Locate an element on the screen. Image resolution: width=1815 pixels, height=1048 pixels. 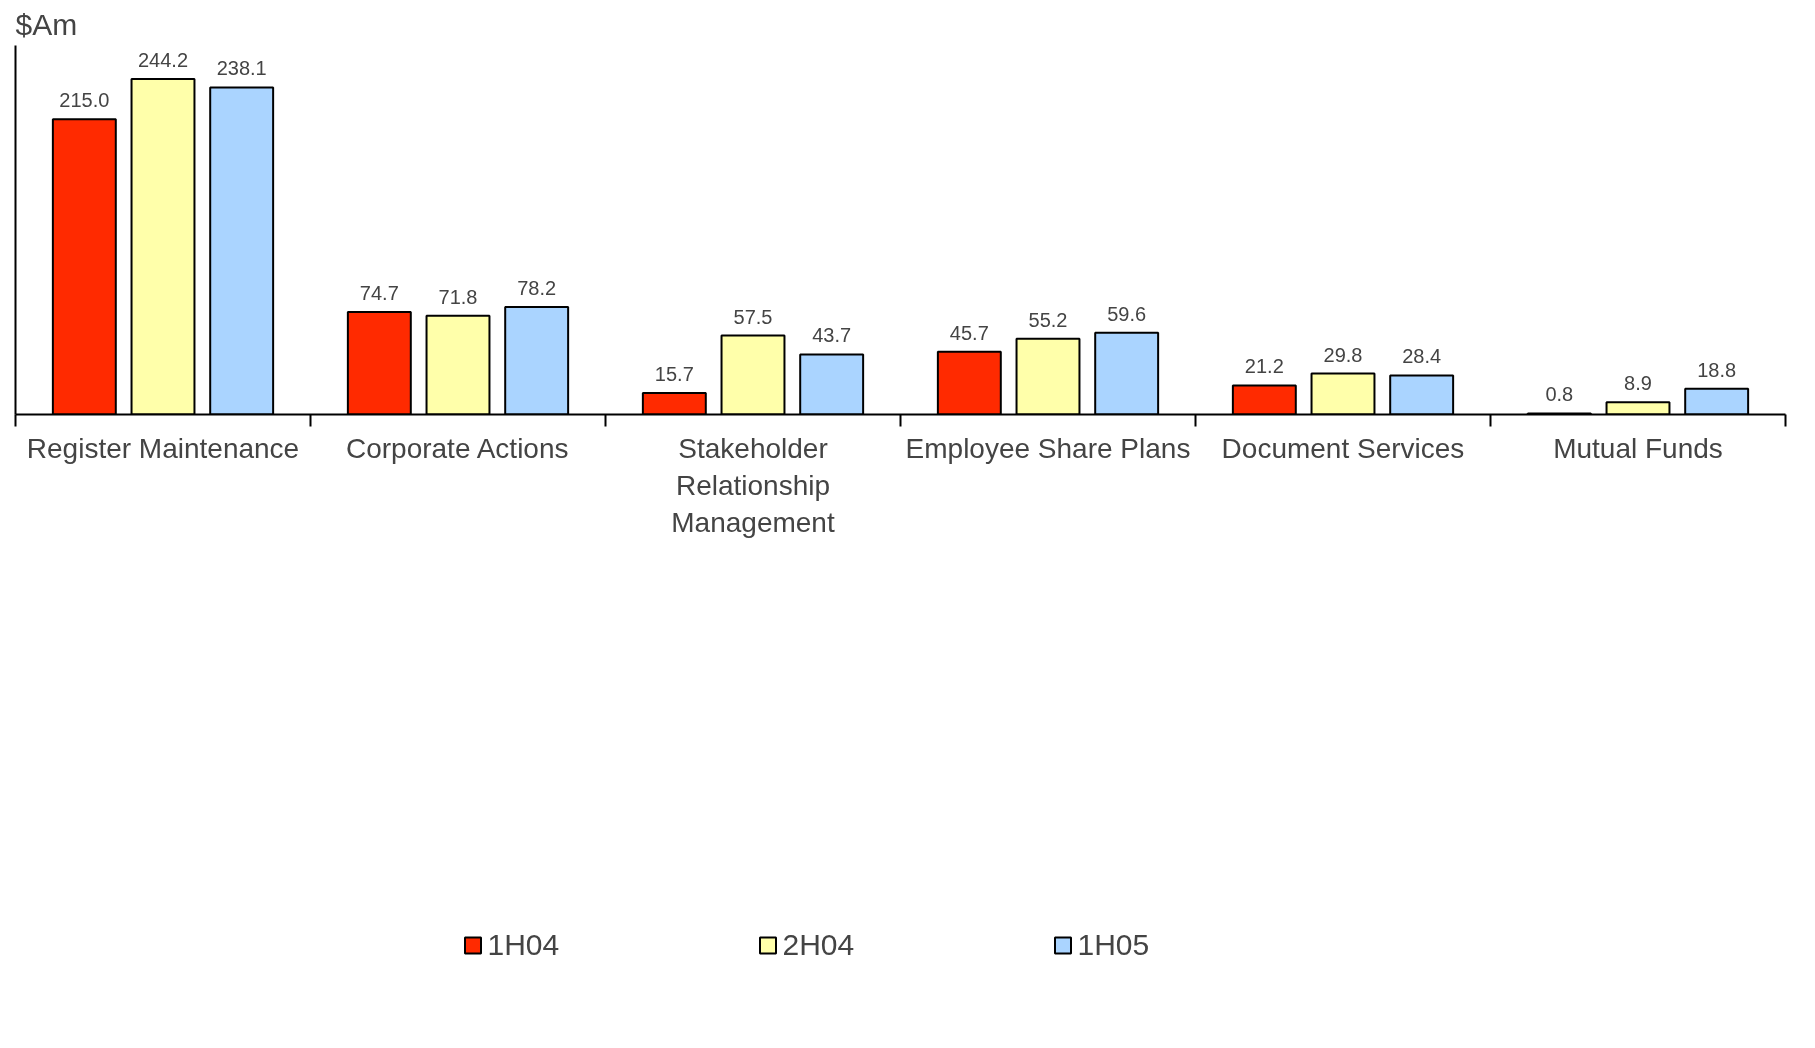
data-label: 55.2 is located at coordinates (1048, 319).